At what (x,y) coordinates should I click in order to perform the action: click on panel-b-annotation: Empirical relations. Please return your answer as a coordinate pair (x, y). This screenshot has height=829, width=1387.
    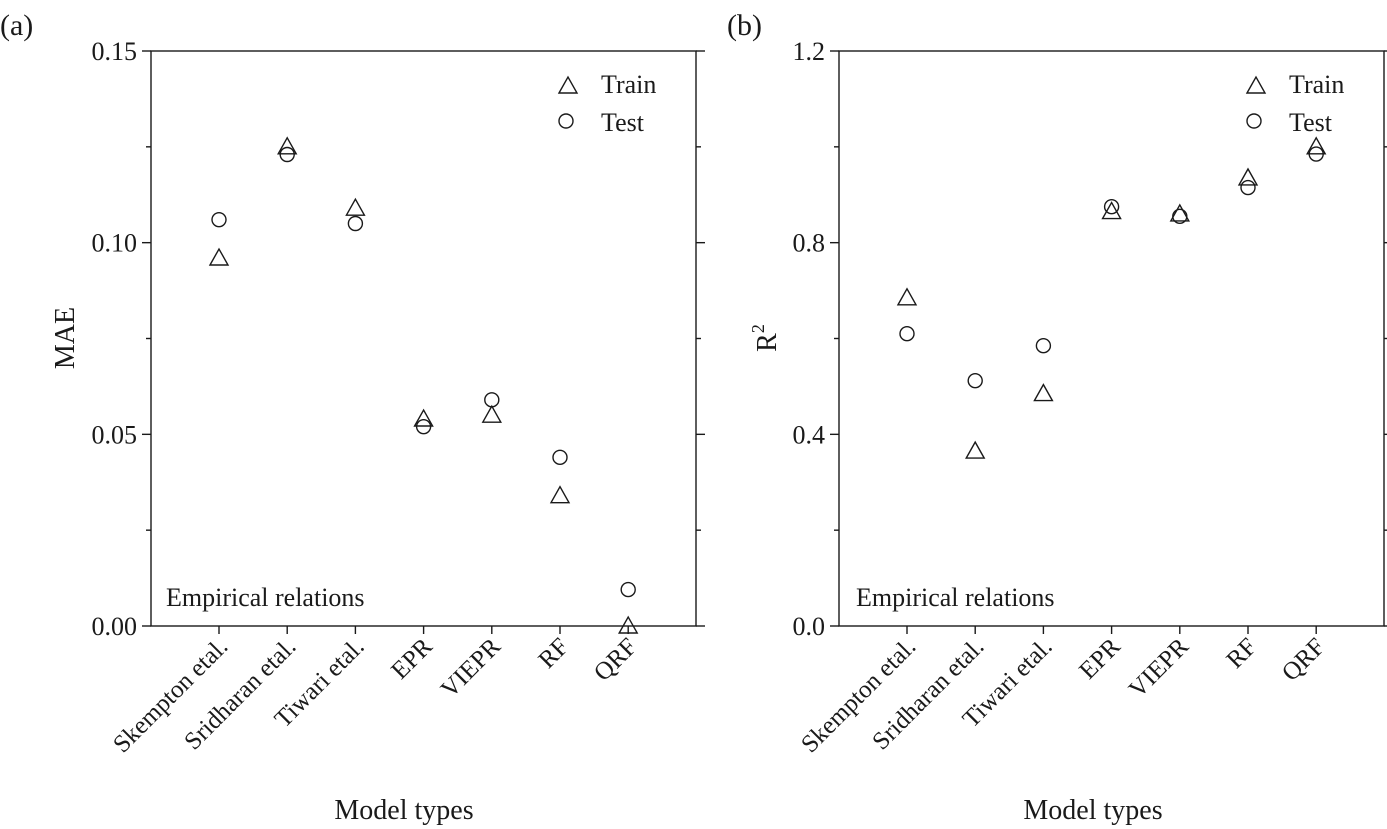
    Looking at the image, I should click on (955, 597).